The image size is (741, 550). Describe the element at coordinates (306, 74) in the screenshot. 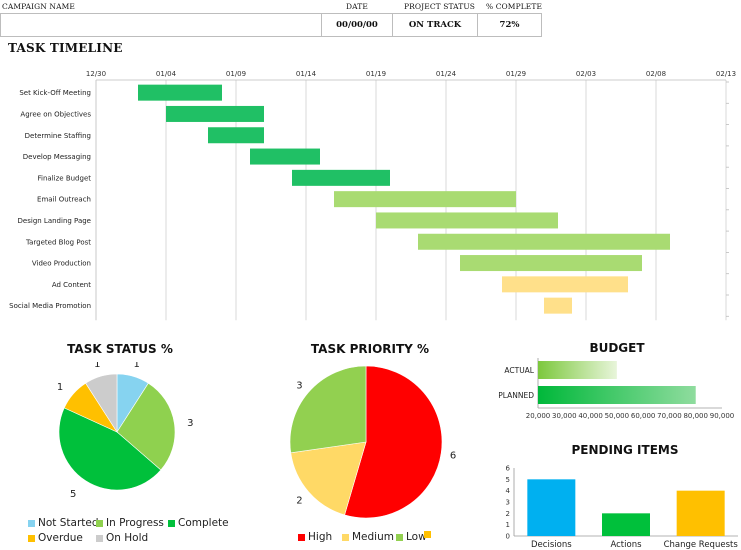

I see `x-tick-label-3: 01/14` at that location.